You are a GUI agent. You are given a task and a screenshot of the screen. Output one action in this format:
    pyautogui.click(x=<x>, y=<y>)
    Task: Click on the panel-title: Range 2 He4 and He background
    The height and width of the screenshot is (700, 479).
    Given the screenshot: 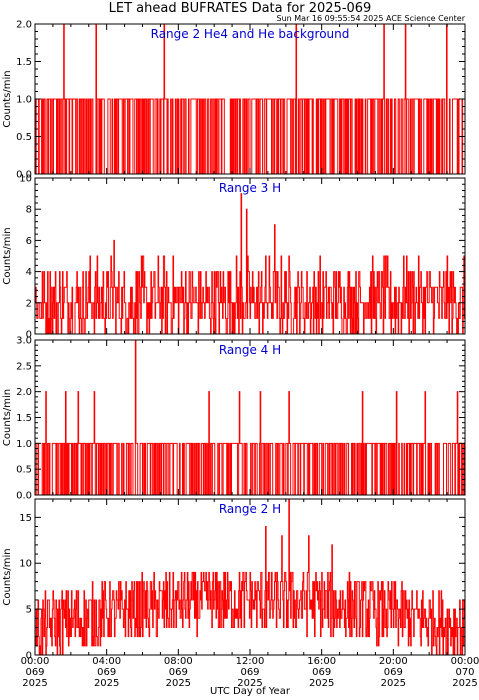 What is the action you would take?
    pyautogui.click(x=250, y=34)
    